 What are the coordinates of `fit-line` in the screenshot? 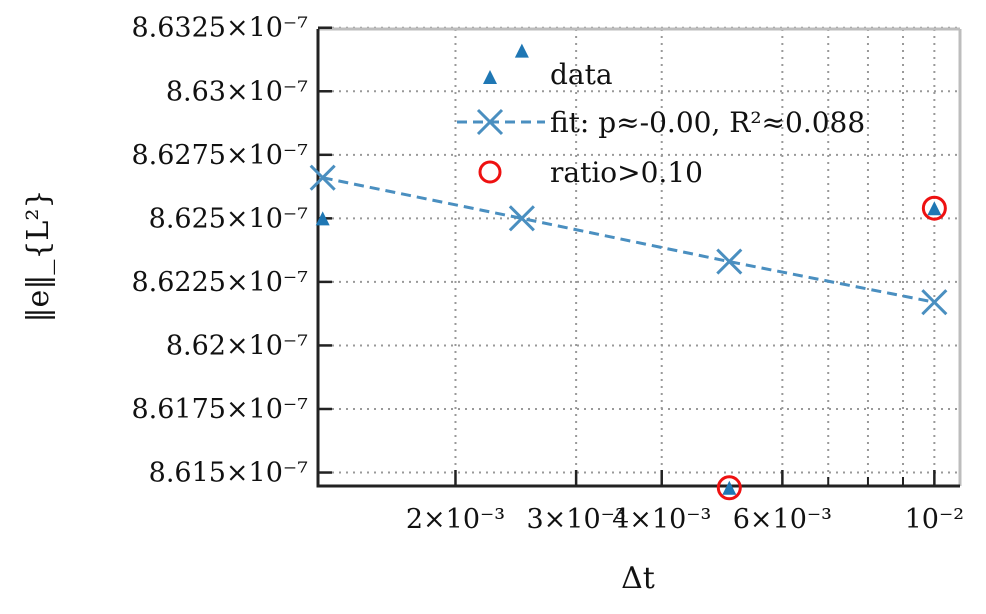 It's located at (628, 240).